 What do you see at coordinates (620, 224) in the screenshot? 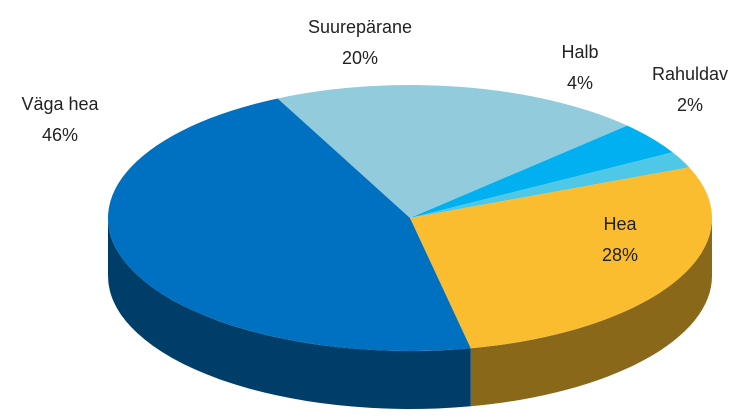
I see `slice-label: Hea` at bounding box center [620, 224].